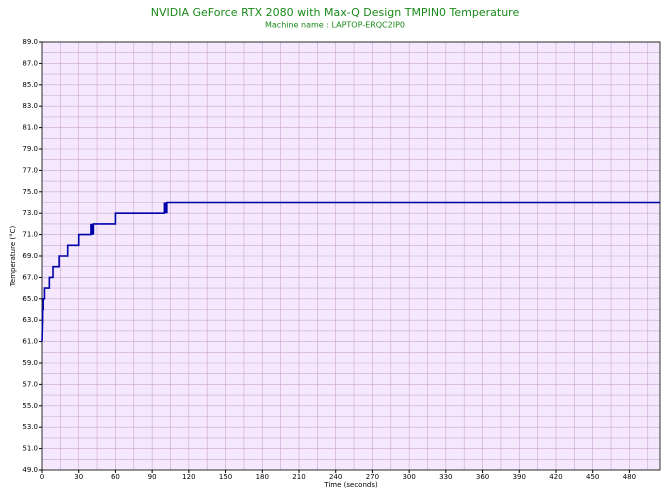 This screenshot has width=670, height=502. What do you see at coordinates (42, 477) in the screenshot?
I see `x-tick-label: 0` at bounding box center [42, 477].